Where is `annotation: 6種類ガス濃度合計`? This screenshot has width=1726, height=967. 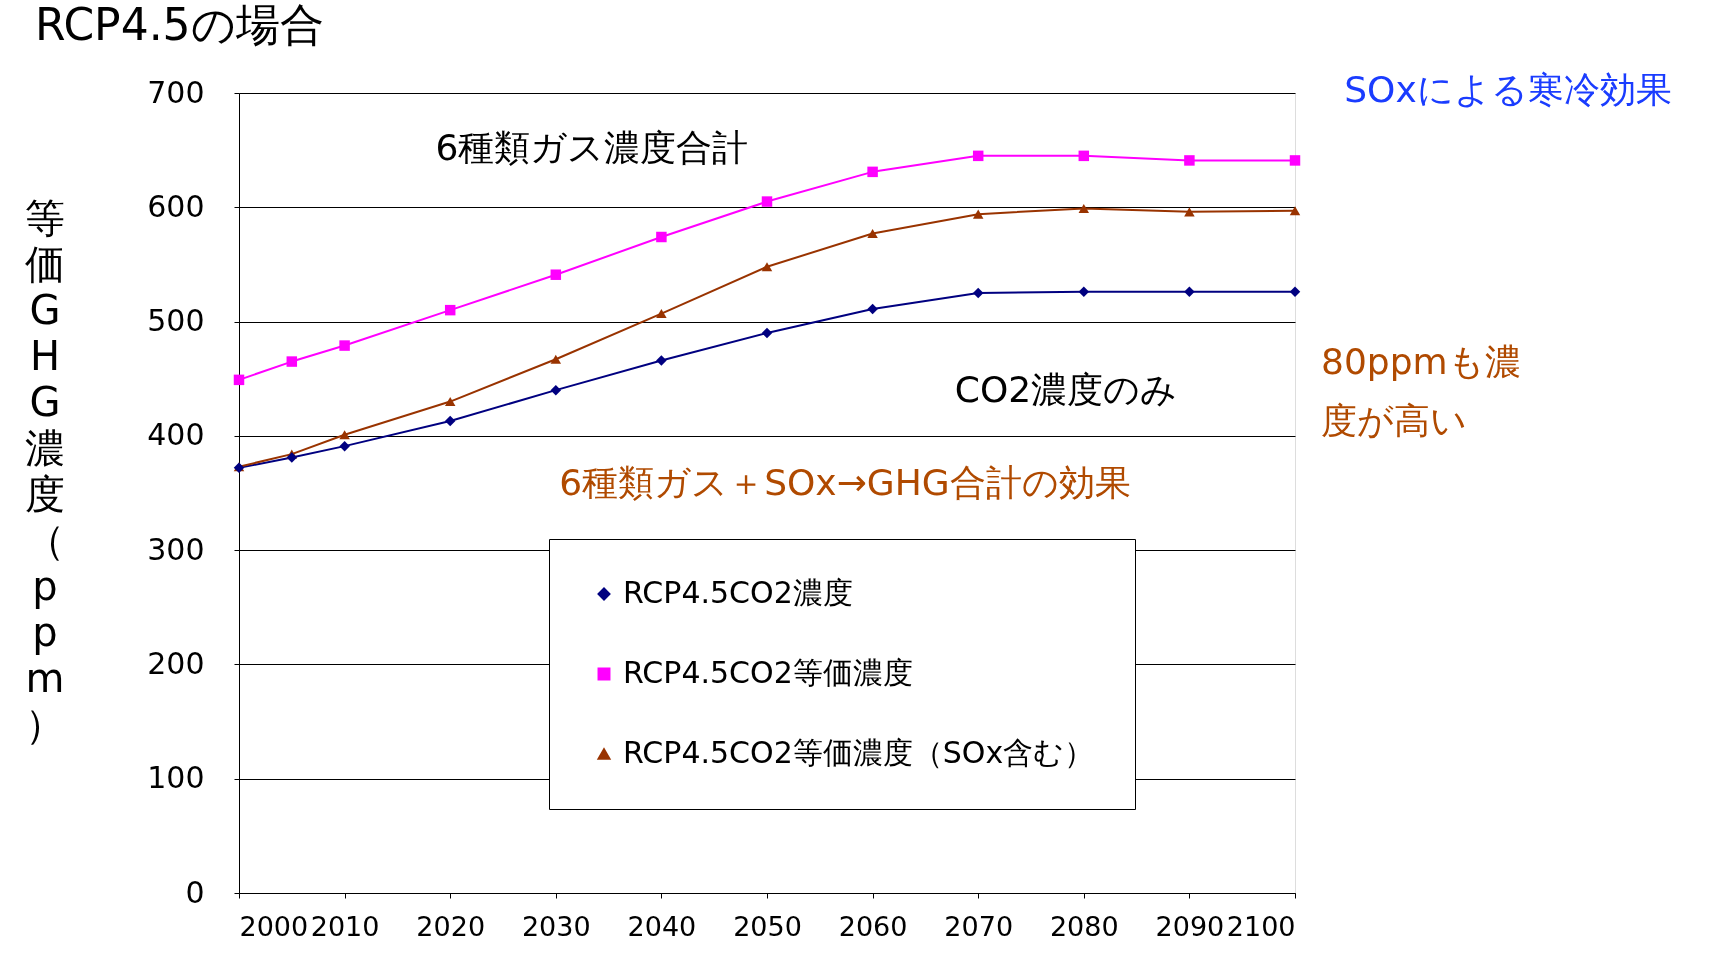
annotation: 6種類ガス濃度合計 is located at coordinates (592, 147).